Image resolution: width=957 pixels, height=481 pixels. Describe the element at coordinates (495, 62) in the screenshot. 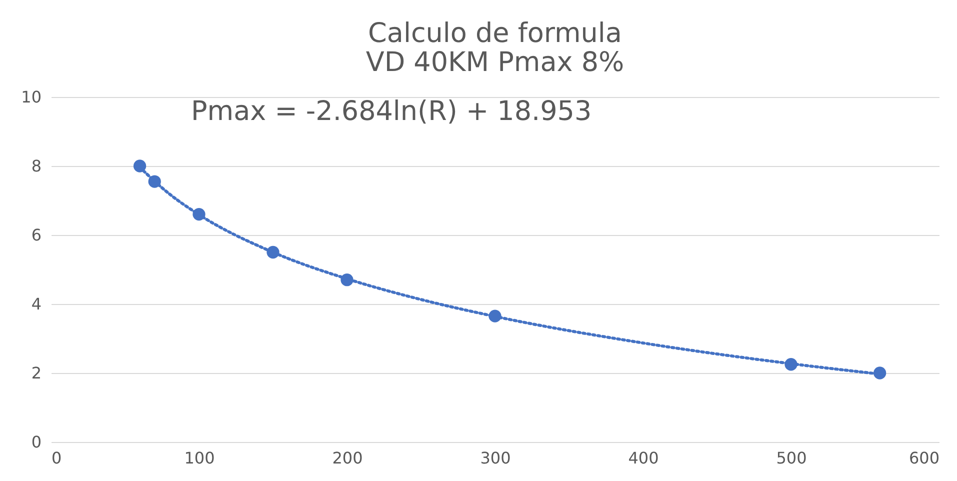

I see `text: VD 40KM Pmax 8%` at that location.